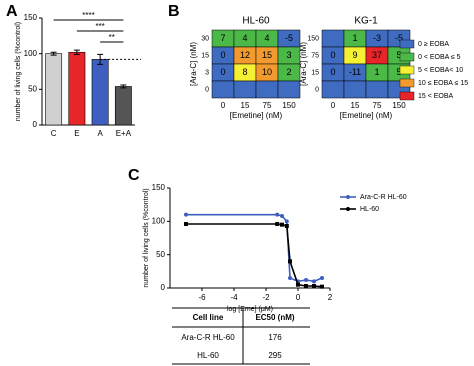  I want to click on x-tick-label: A, so click(100, 133).